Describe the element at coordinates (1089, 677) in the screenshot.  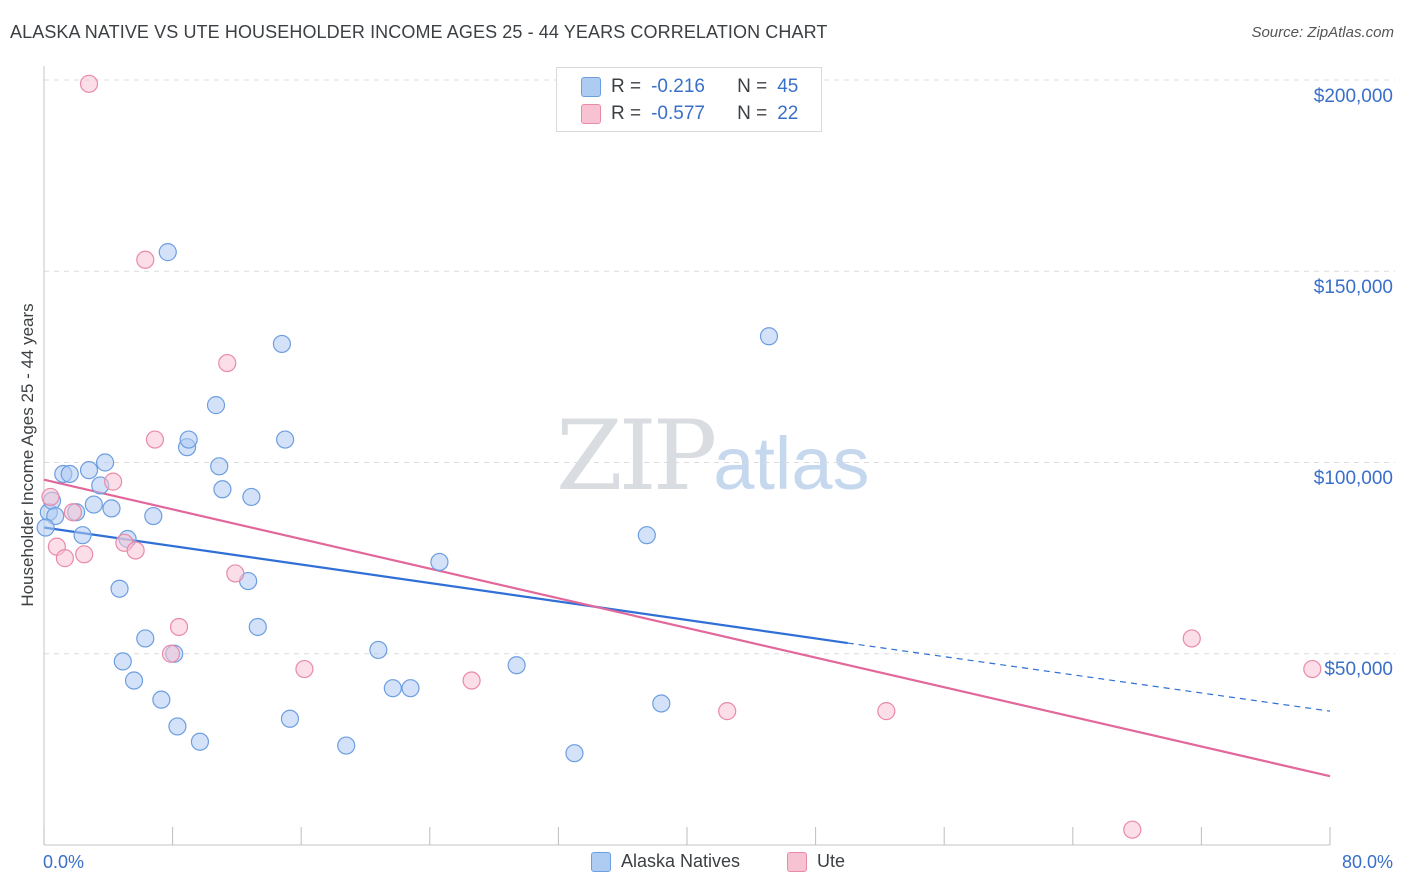
I see `trendline-alaska-natives-extension` at that location.